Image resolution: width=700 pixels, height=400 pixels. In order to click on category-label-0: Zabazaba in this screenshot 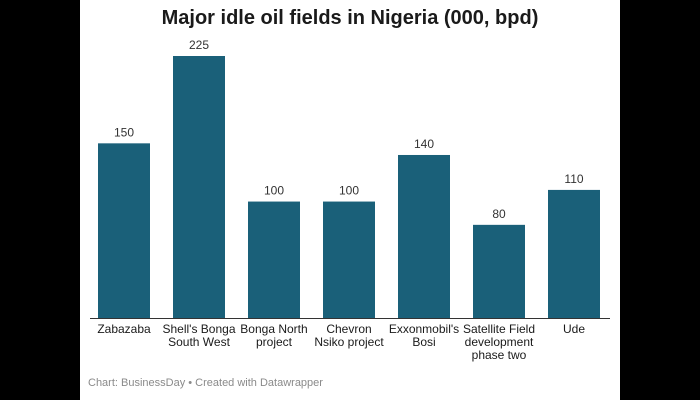, I will do `click(124, 329)`.